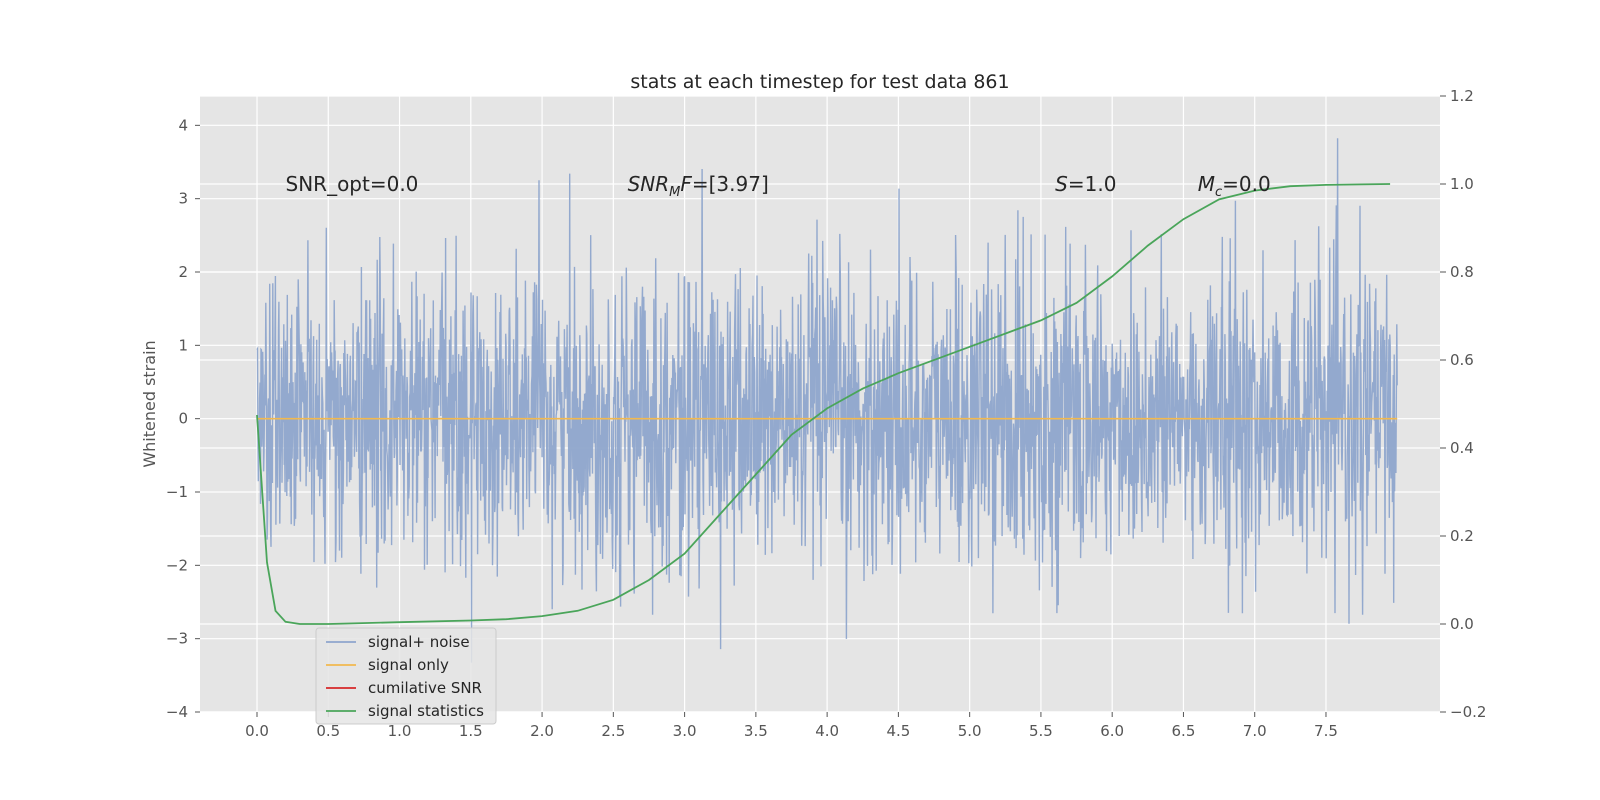  Describe the element at coordinates (183, 345) in the screenshot. I see `y-tick-label: 1` at that location.